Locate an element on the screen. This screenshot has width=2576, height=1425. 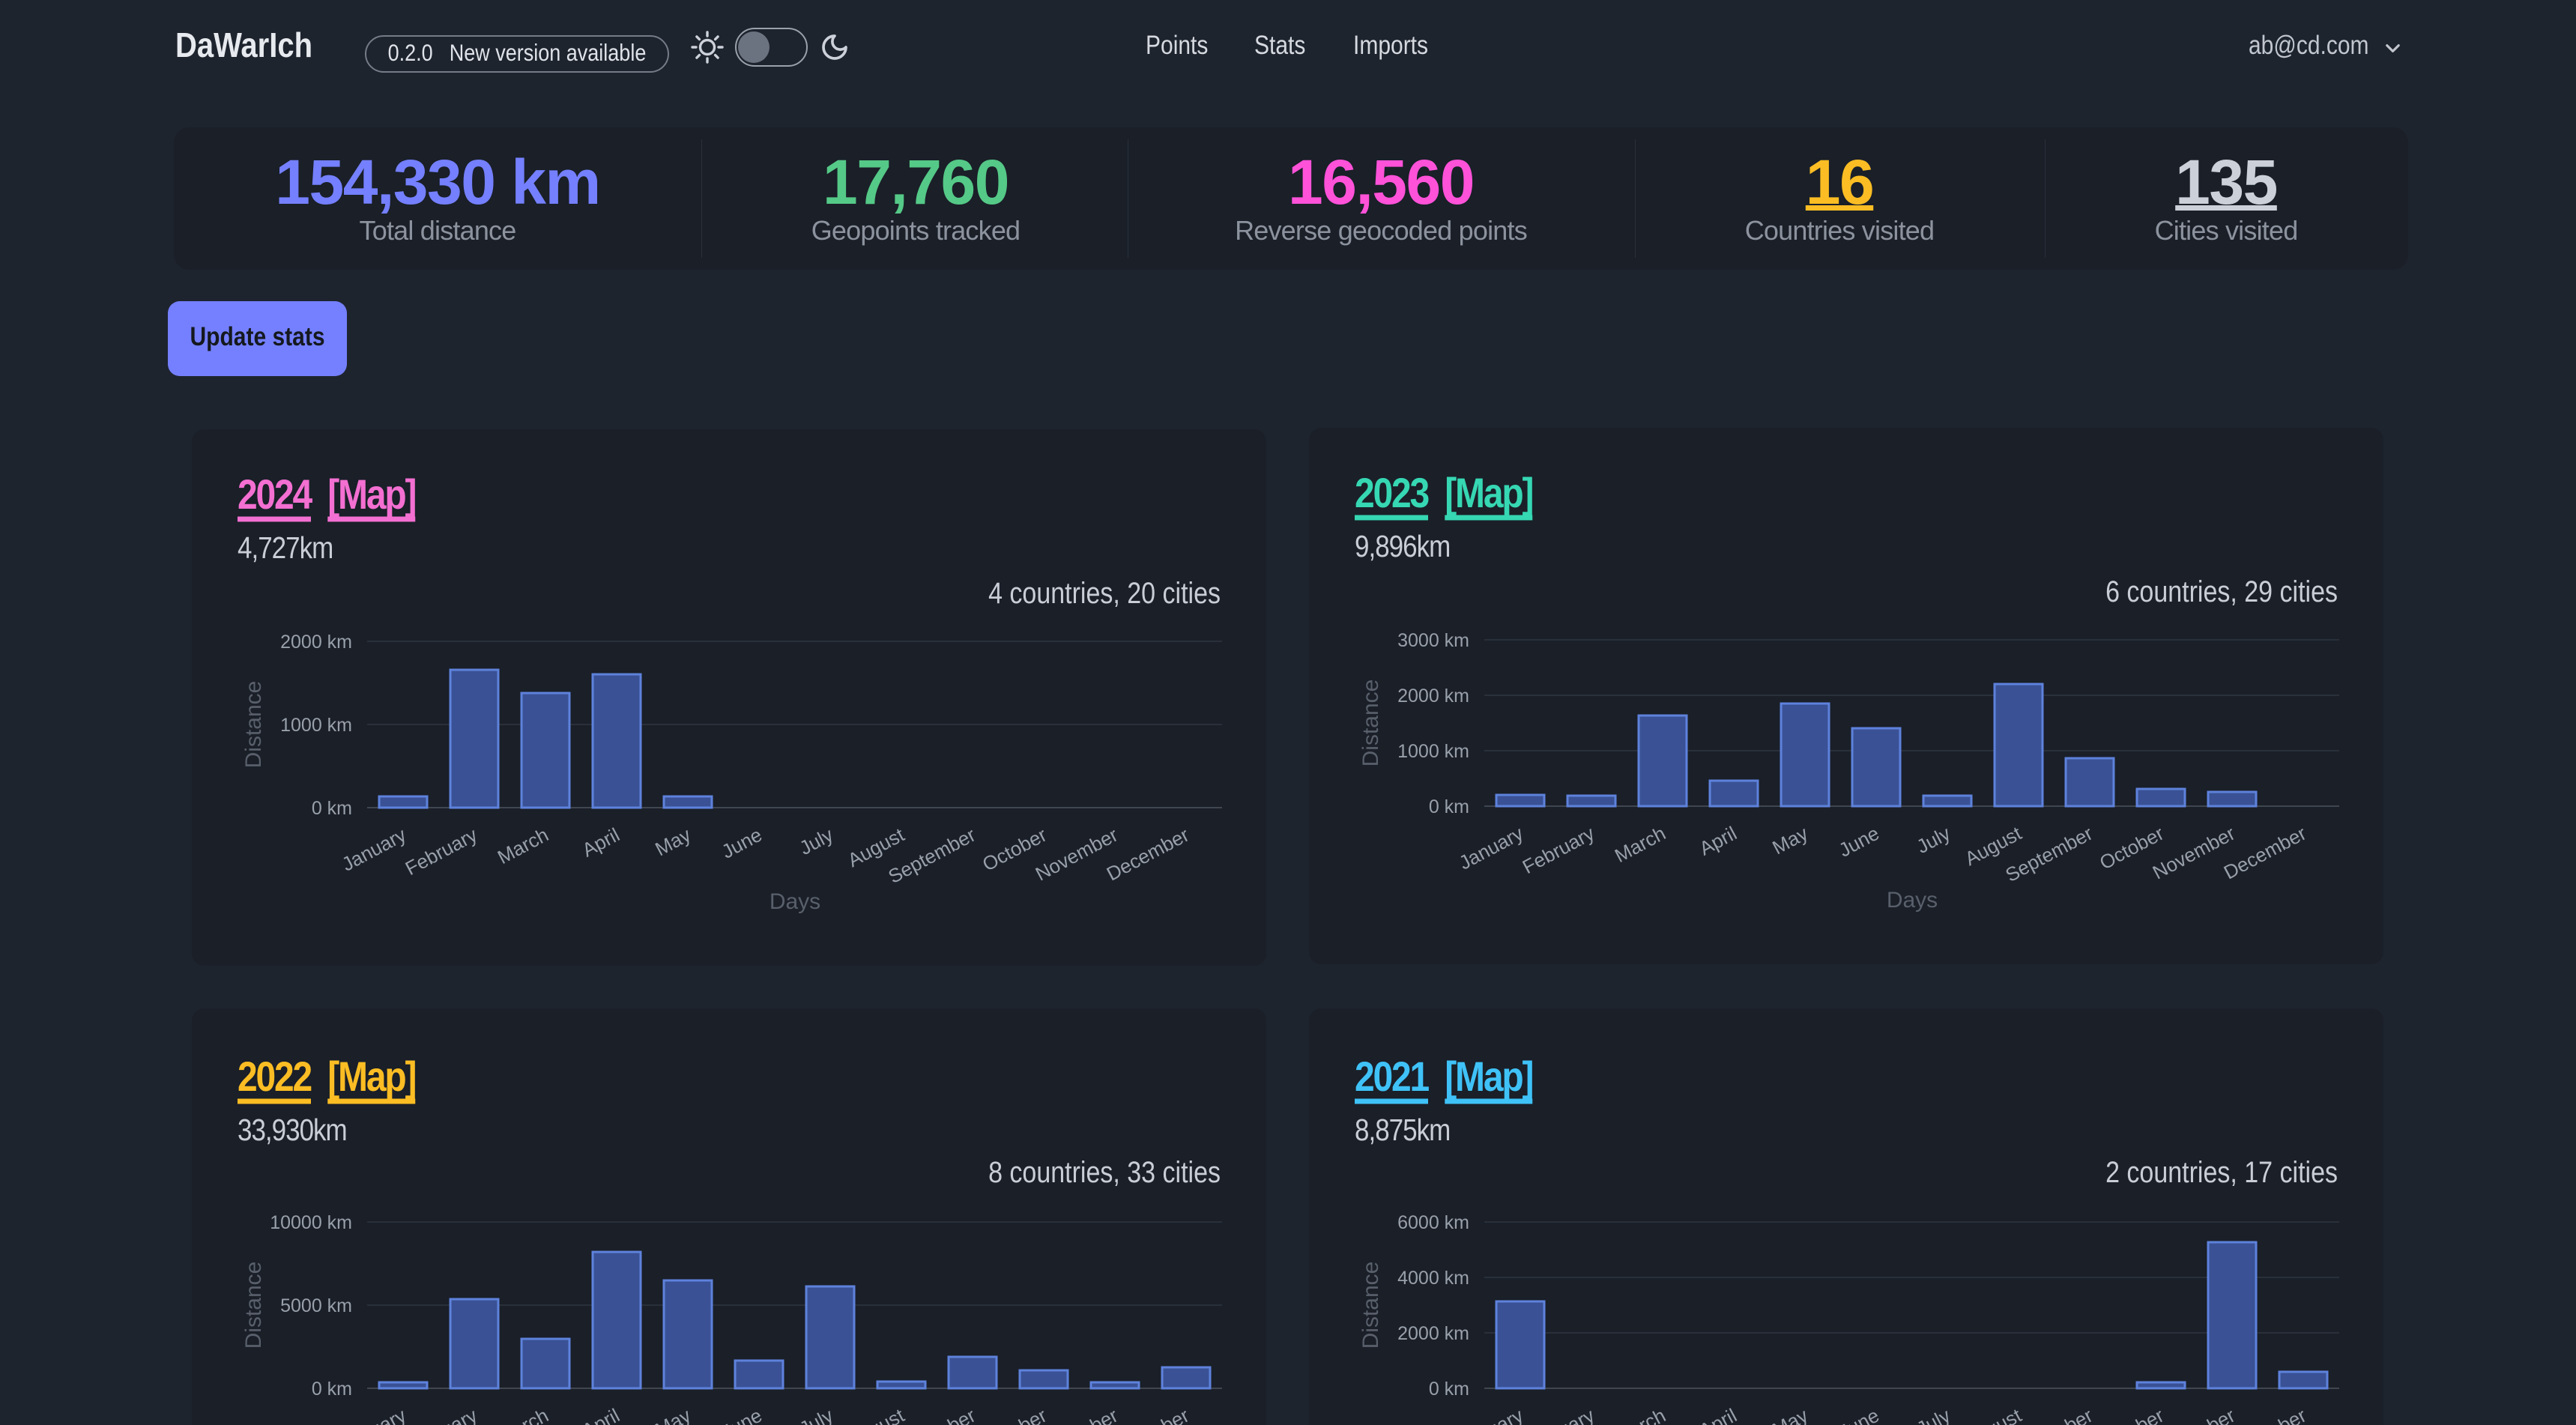
svg-text: 4000 km is located at coordinates (1433, 1278).